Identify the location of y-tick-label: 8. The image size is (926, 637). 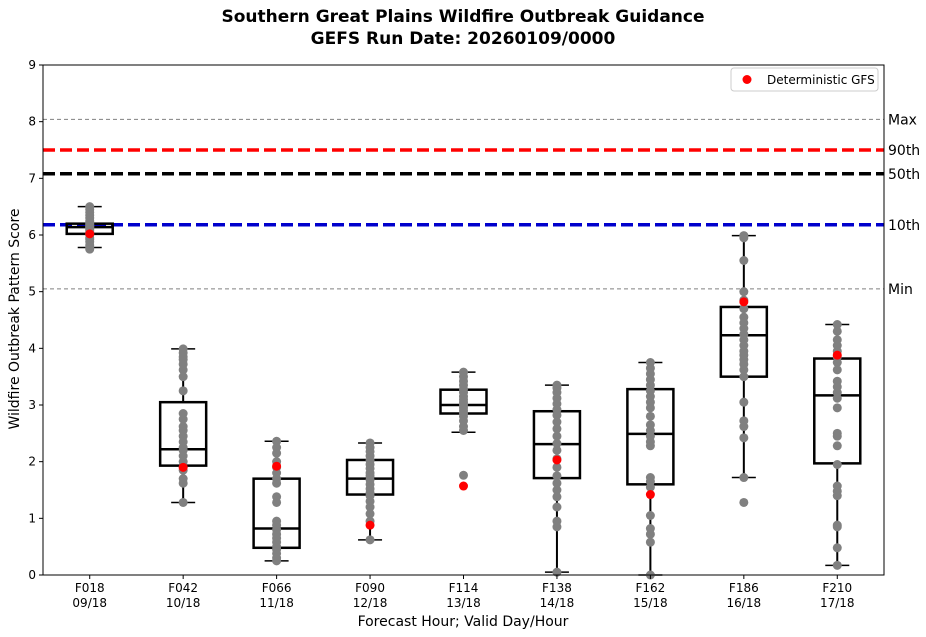
(32, 122).